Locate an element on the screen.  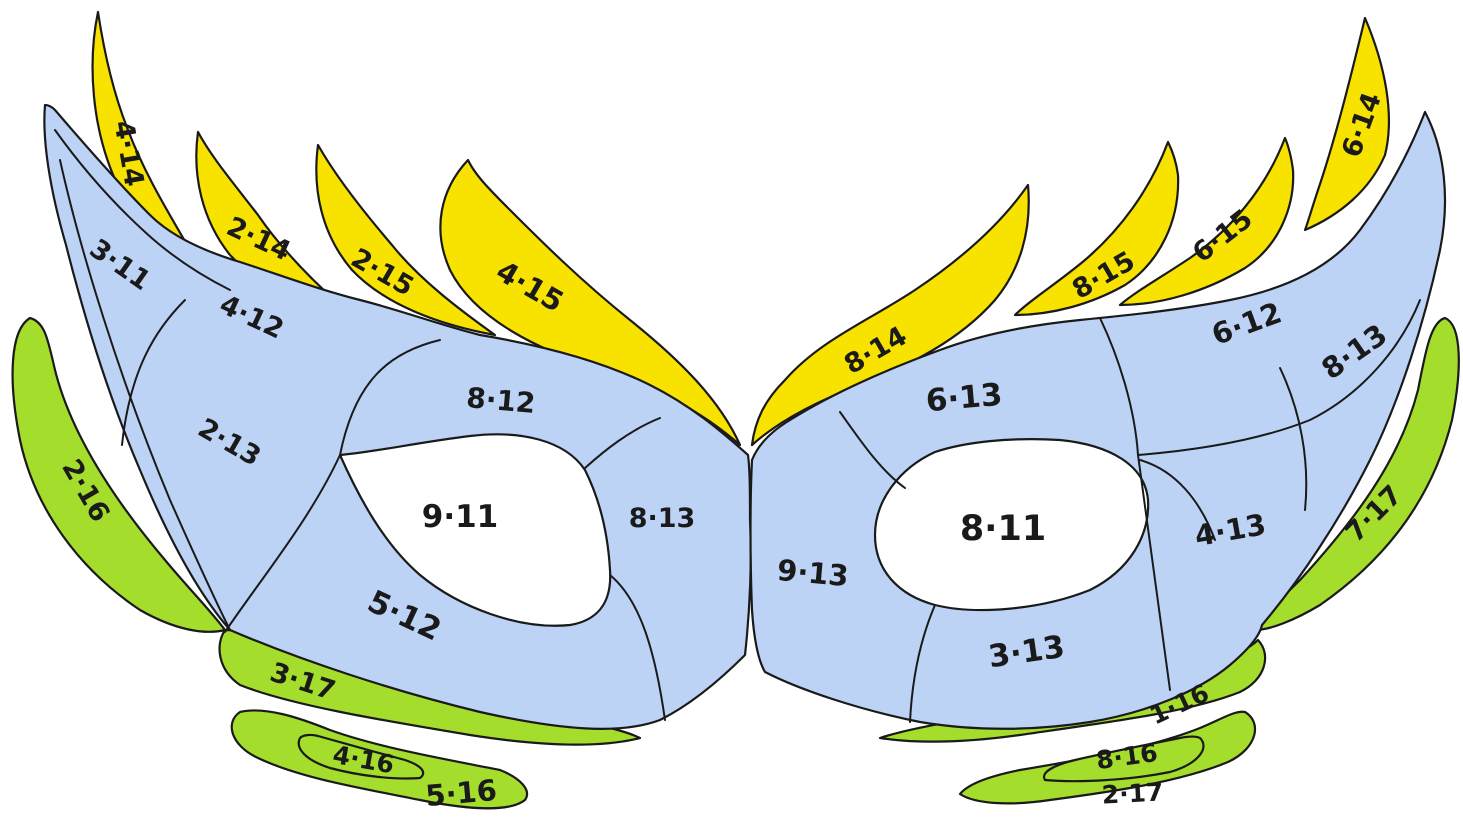
right-inner-loop is located at coordinates (1123, 759).